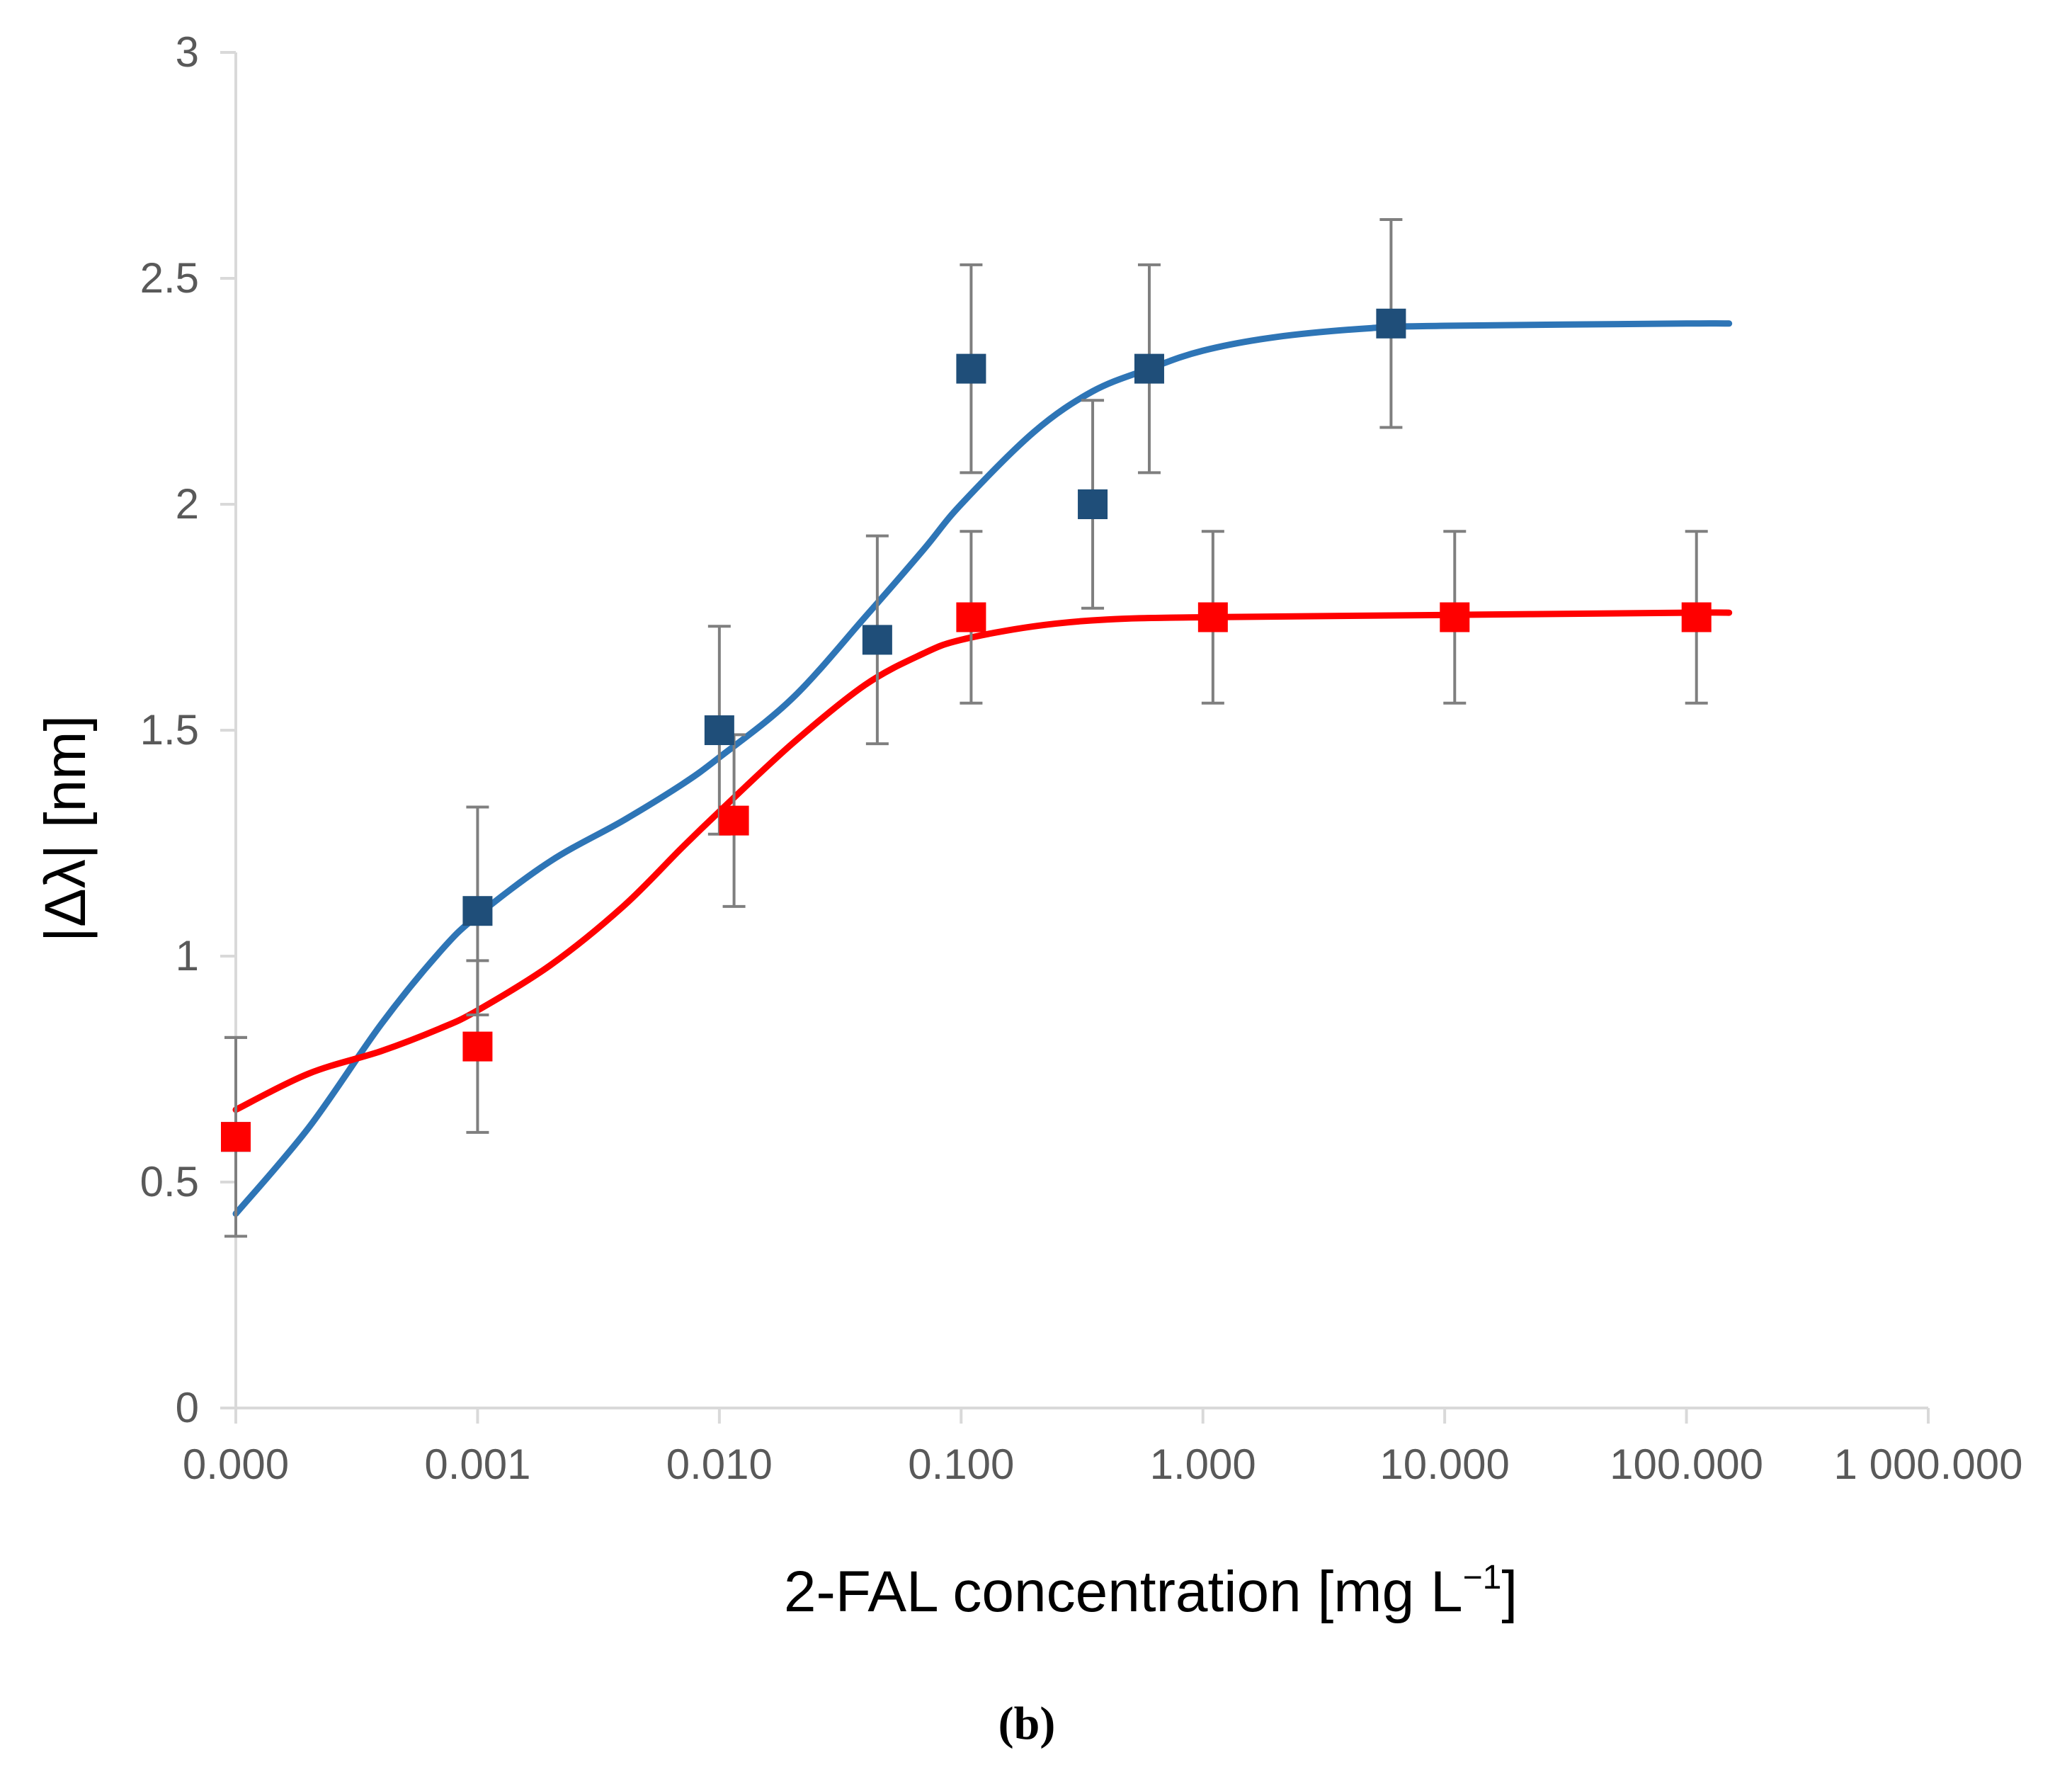  What do you see at coordinates (1027, 1723) in the screenshot?
I see `figure-caption: (b)` at bounding box center [1027, 1723].